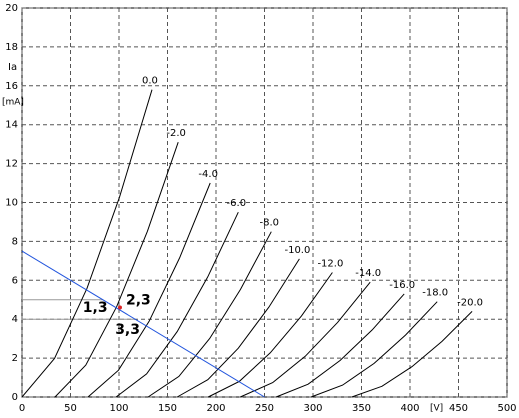  Describe the element at coordinates (167, 408) in the screenshot. I see `x-tick-label: 150` at that location.